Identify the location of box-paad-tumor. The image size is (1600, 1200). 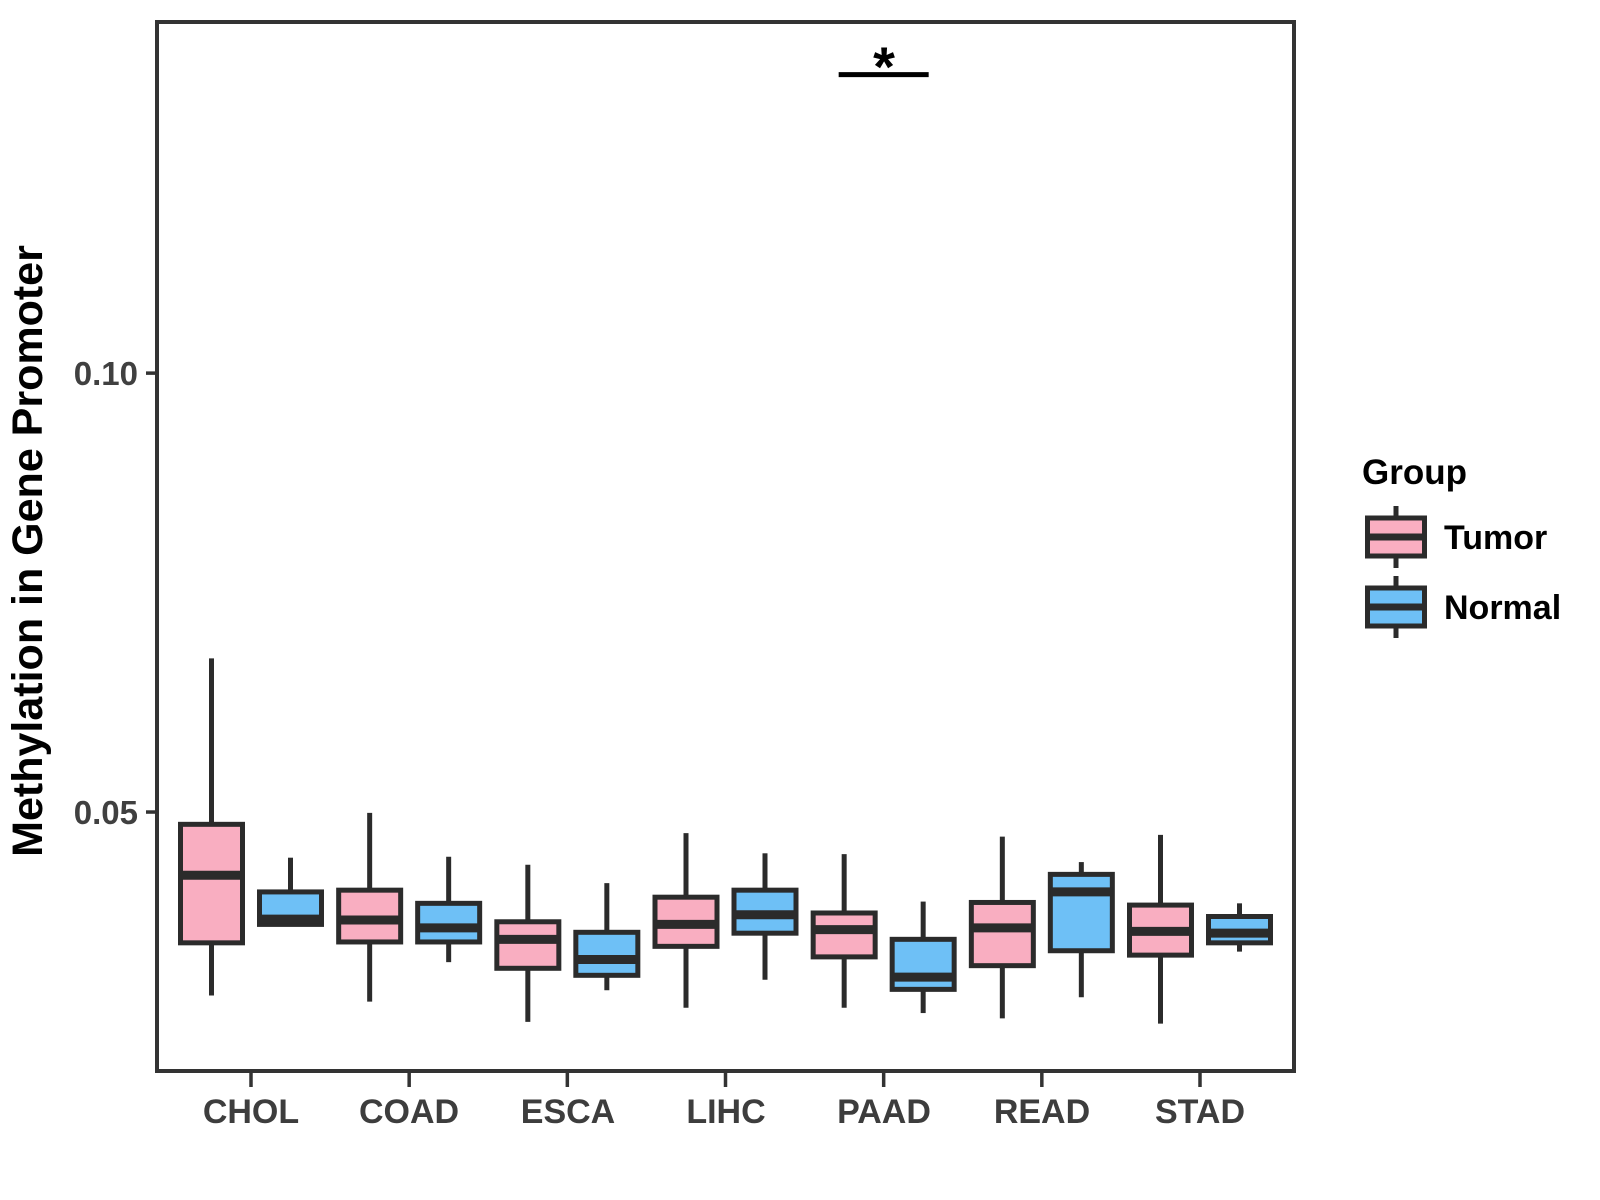
(844, 931).